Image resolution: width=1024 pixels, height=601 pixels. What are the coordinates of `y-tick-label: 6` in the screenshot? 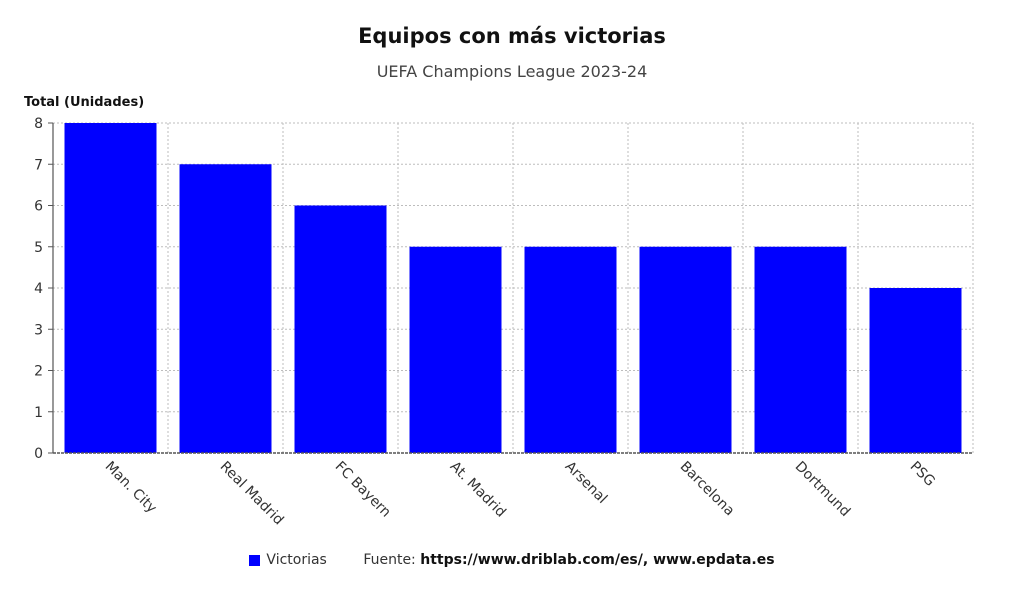 It's located at (38, 207).